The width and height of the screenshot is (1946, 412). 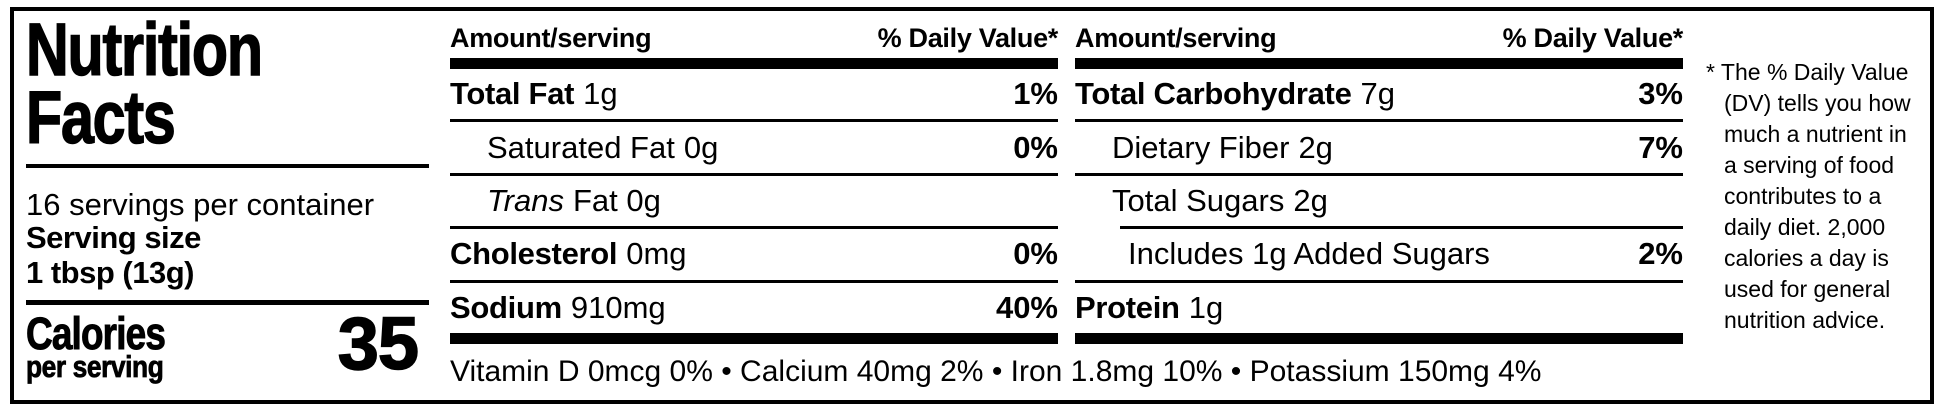 I want to click on nutrient-daily-value: 7%, so click(x=1660, y=147).